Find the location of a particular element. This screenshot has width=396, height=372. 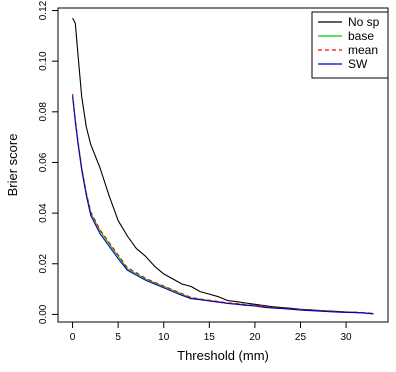

y-tick-label: 0.02 is located at coordinates (43, 264).